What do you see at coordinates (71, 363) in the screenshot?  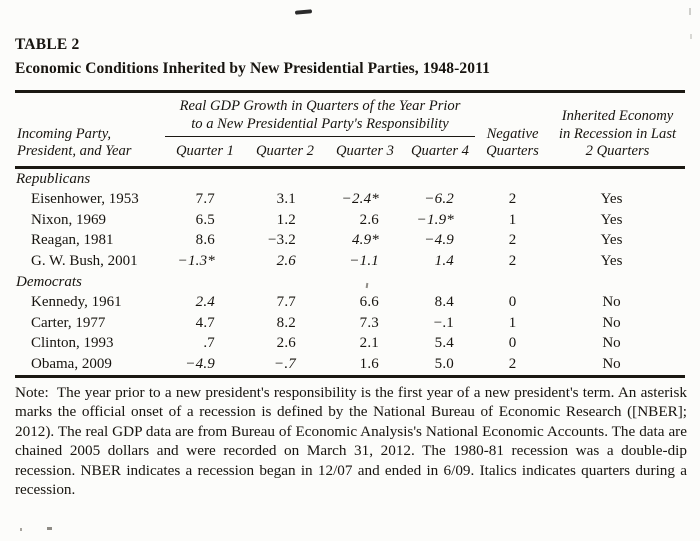 I see `president-cell: Obama, 2009` at bounding box center [71, 363].